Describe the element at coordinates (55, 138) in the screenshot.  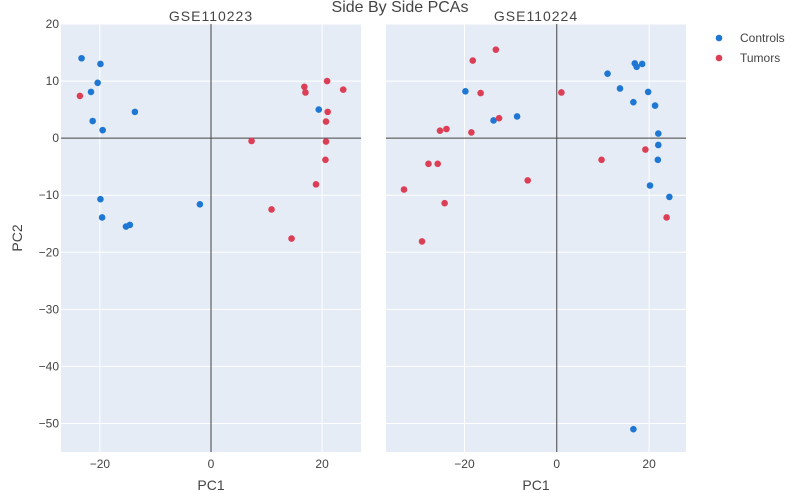
I see `y-tick-label: 0` at that location.